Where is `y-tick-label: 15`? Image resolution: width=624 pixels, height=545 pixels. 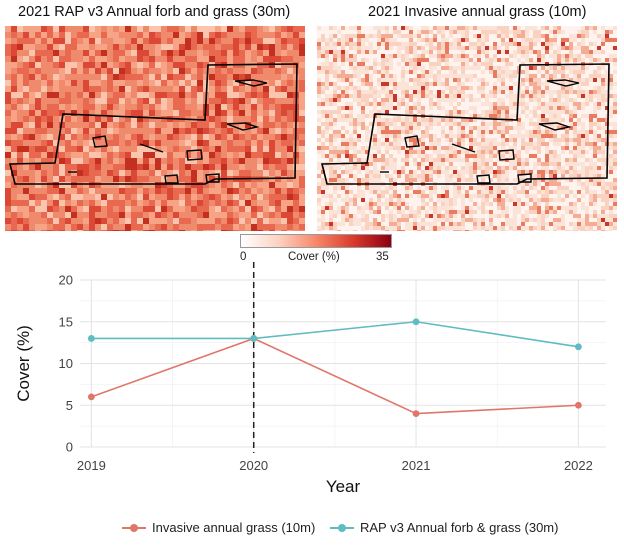 y-tick-label: 15 is located at coordinates (66, 321).